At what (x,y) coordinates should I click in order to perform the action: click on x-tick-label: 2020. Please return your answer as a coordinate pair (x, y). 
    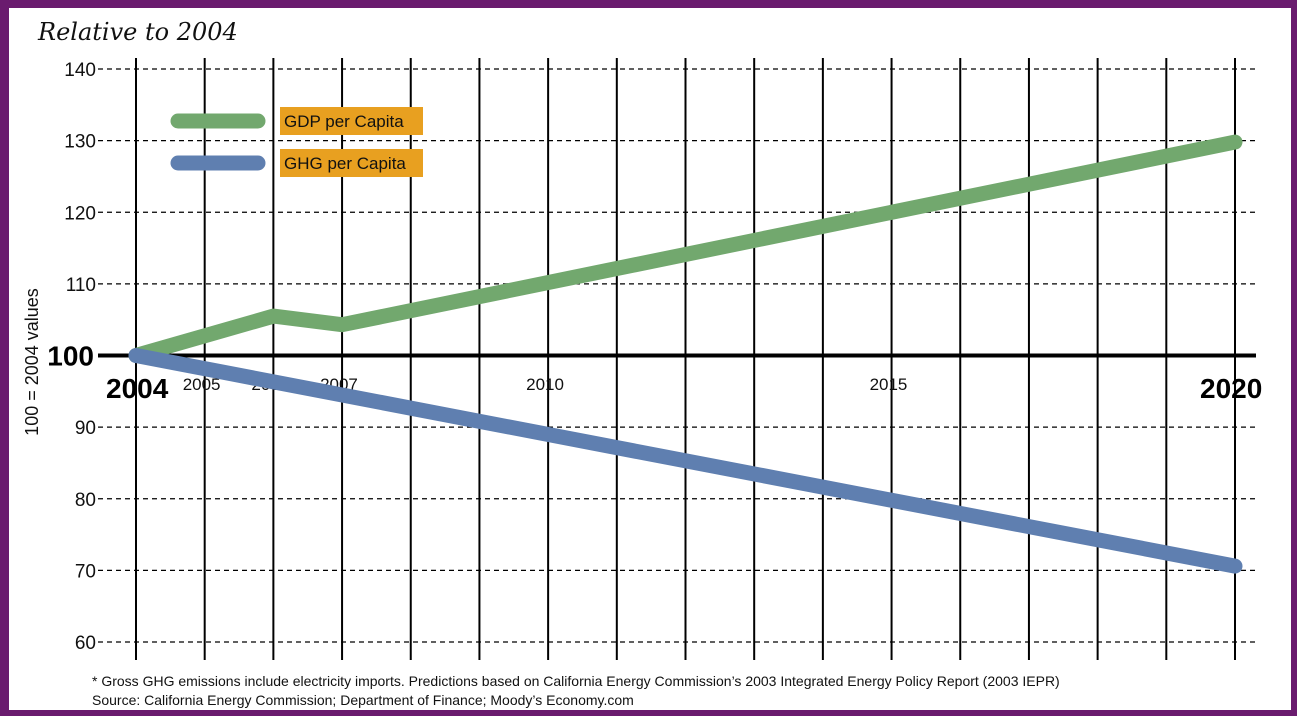
    Looking at the image, I should click on (1231, 388).